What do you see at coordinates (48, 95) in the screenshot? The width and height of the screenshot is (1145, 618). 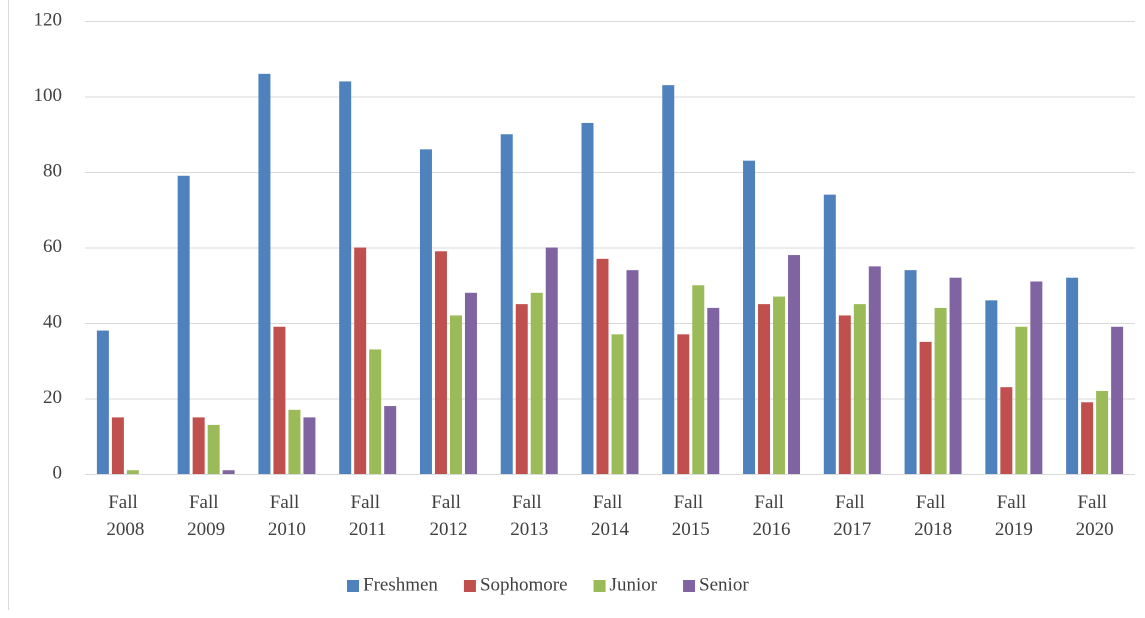 I see `y-tick-label: 100` at bounding box center [48, 95].